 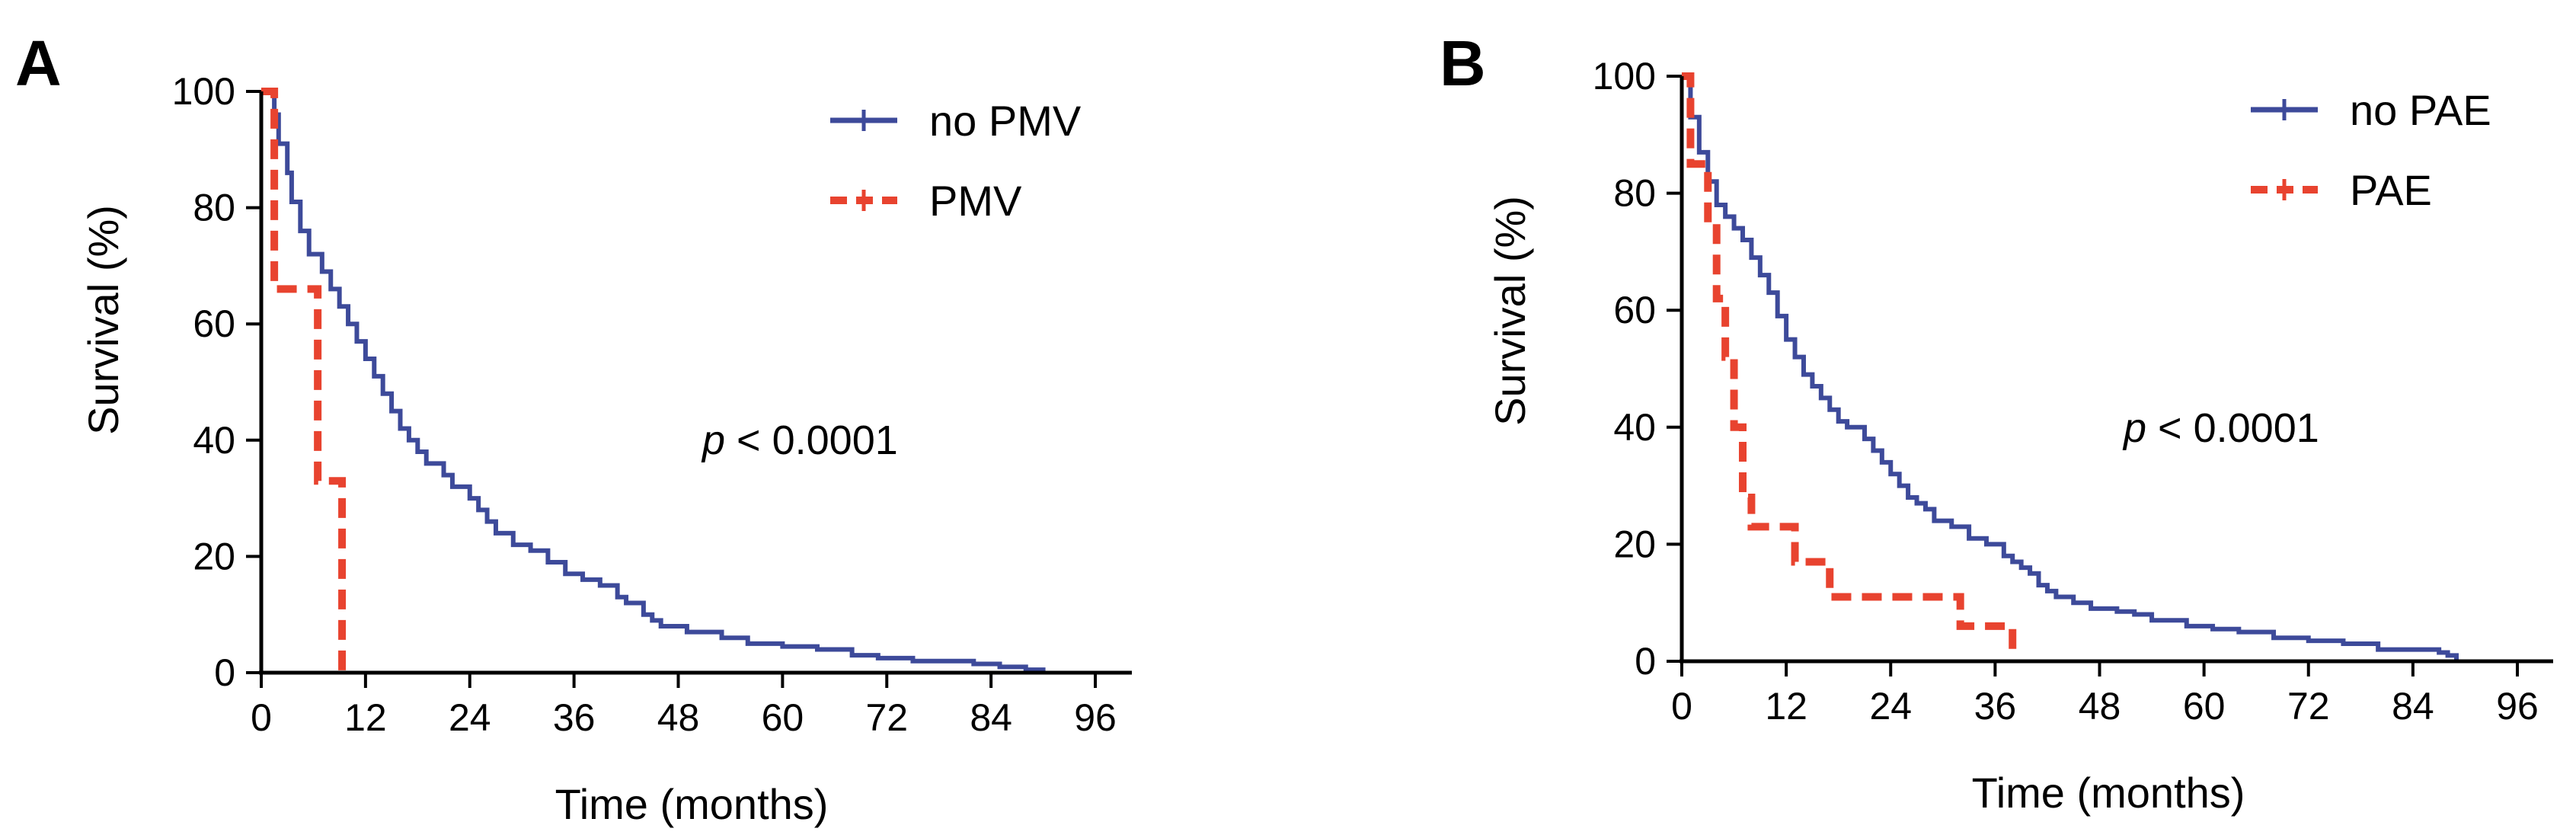 What do you see at coordinates (991, 717) in the screenshot?
I see `x-tick-label-a-7: 84` at bounding box center [991, 717].